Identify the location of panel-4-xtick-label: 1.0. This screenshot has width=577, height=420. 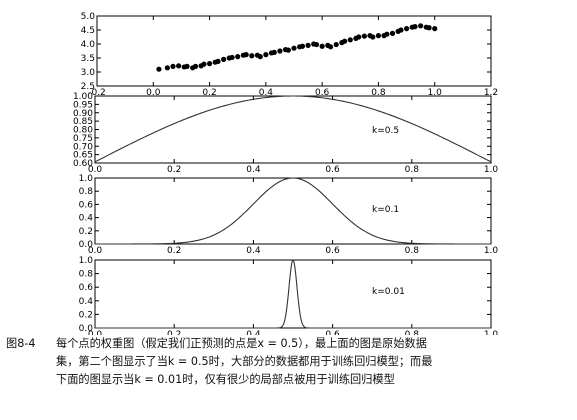
(491, 332).